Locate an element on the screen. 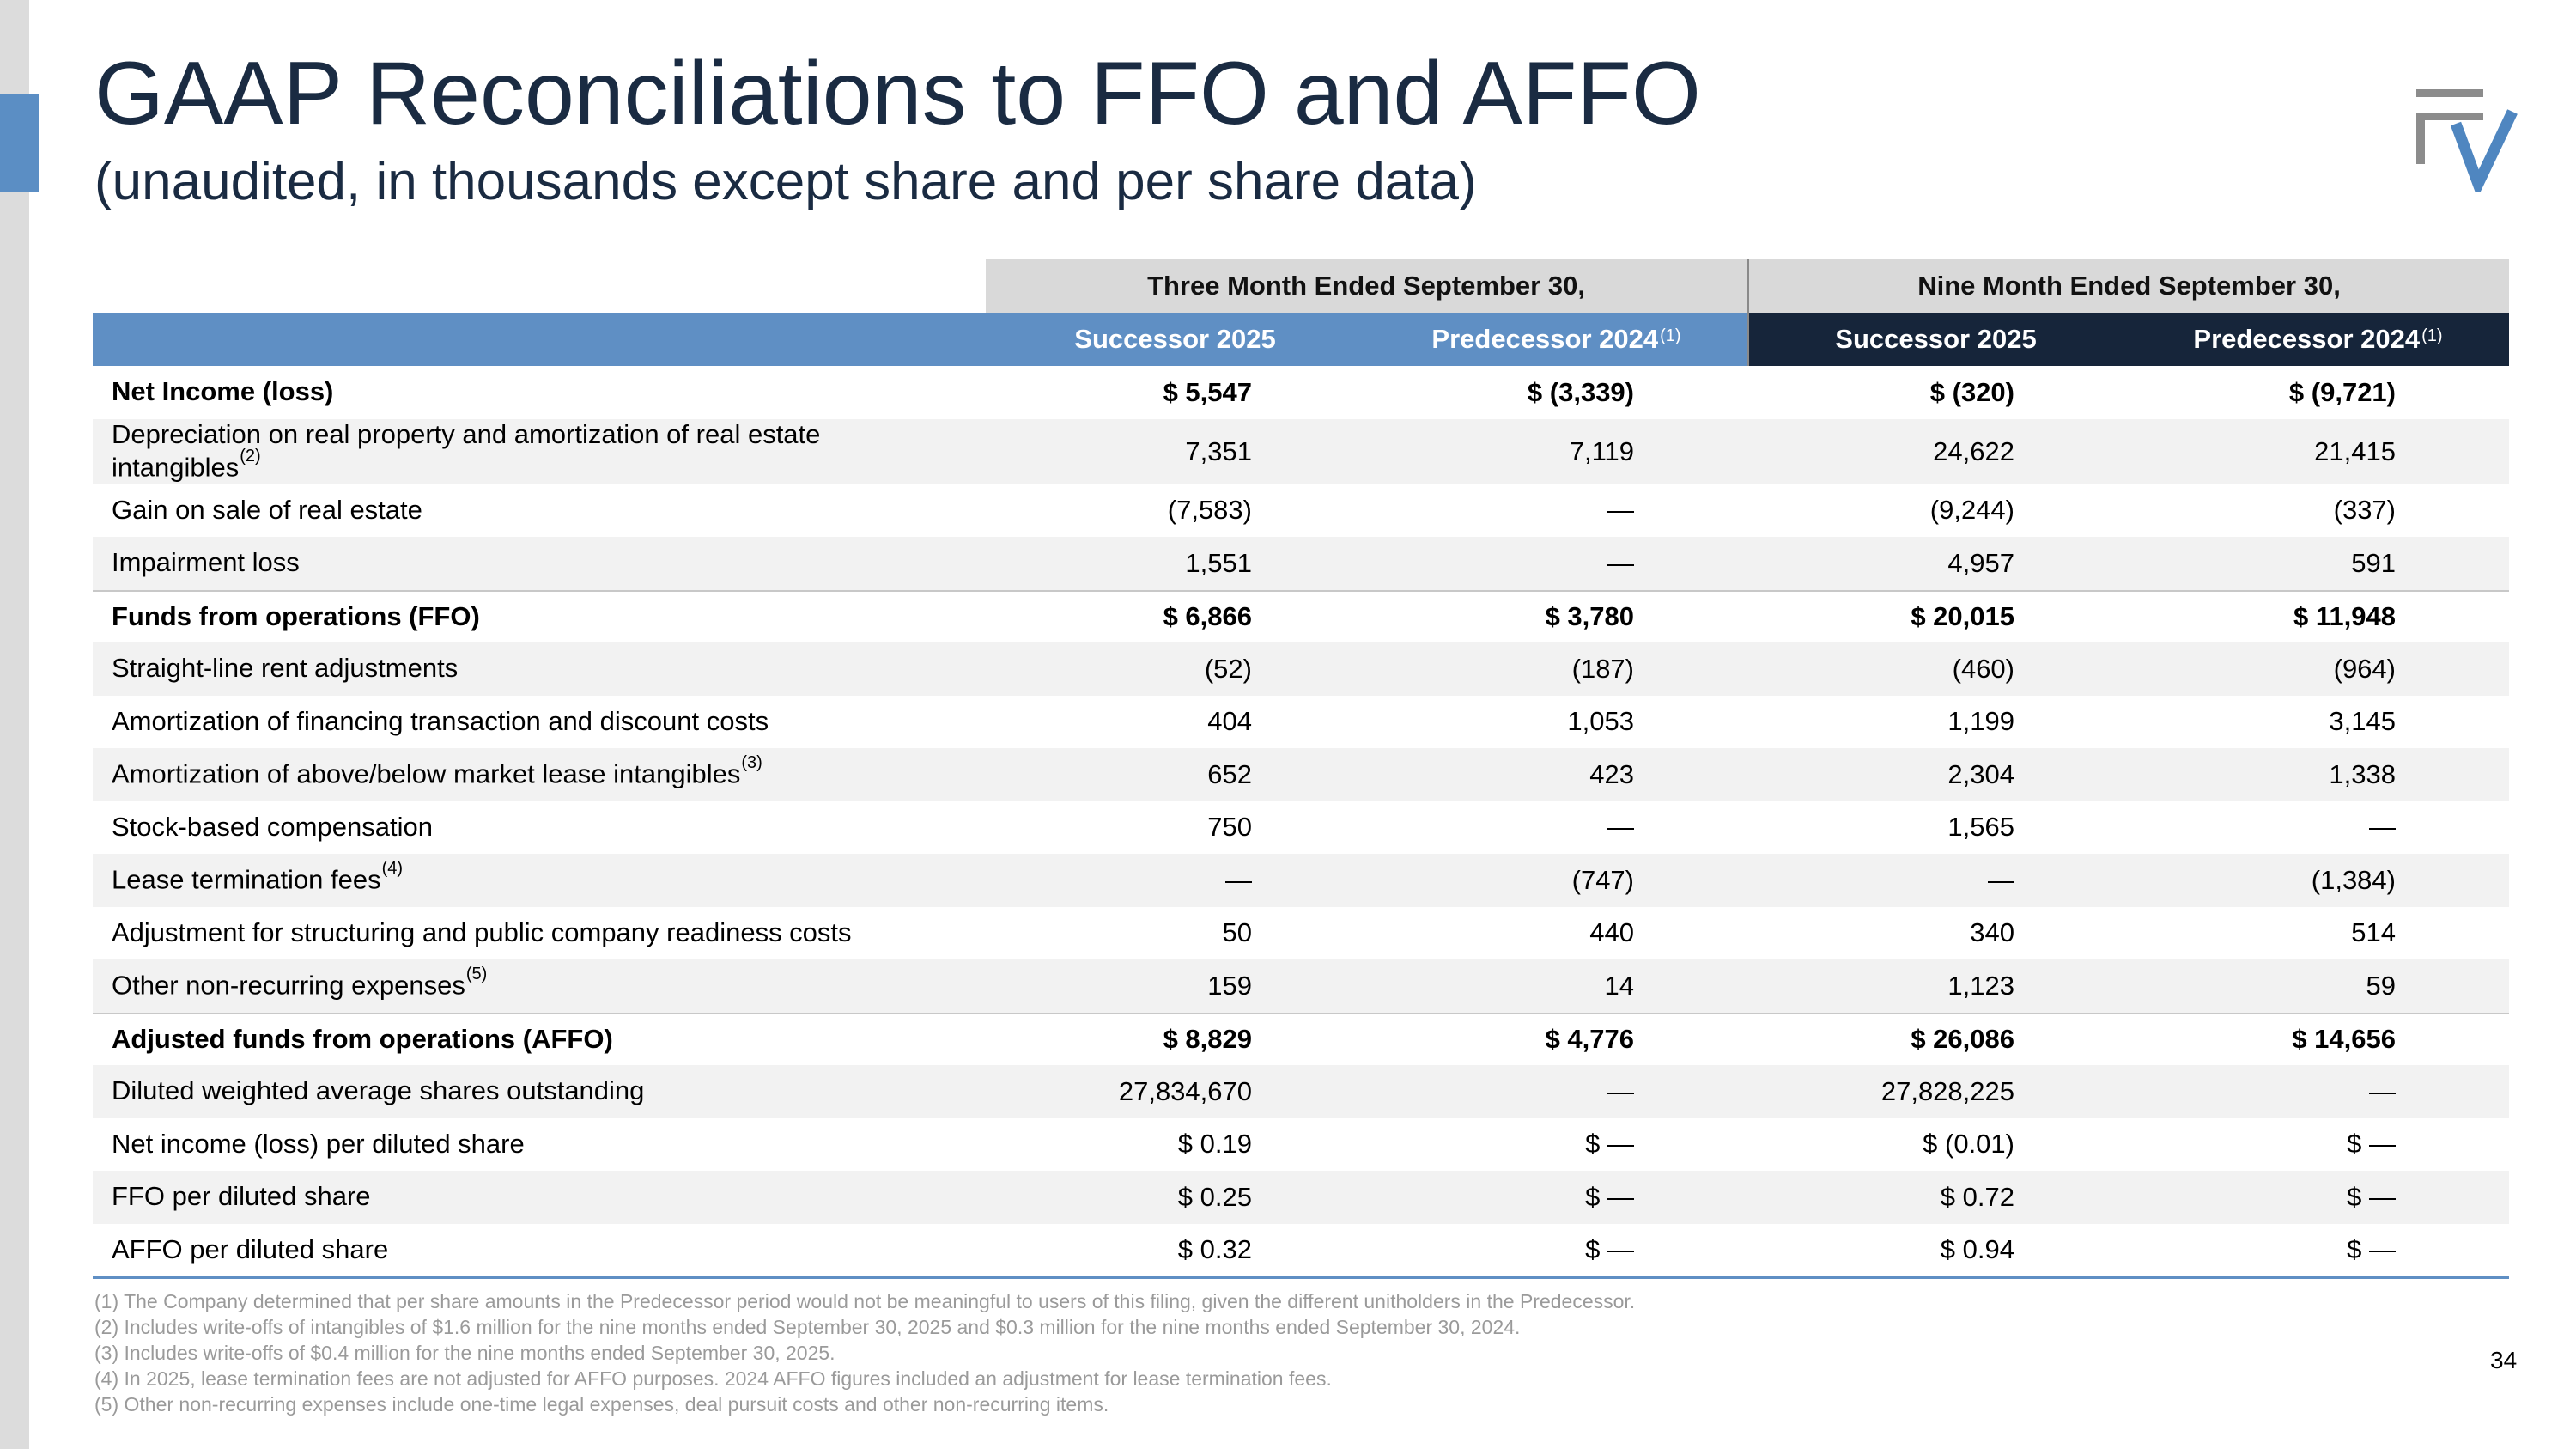 The image size is (2576, 1449). cell-value: 14 is located at coordinates (1619, 985).